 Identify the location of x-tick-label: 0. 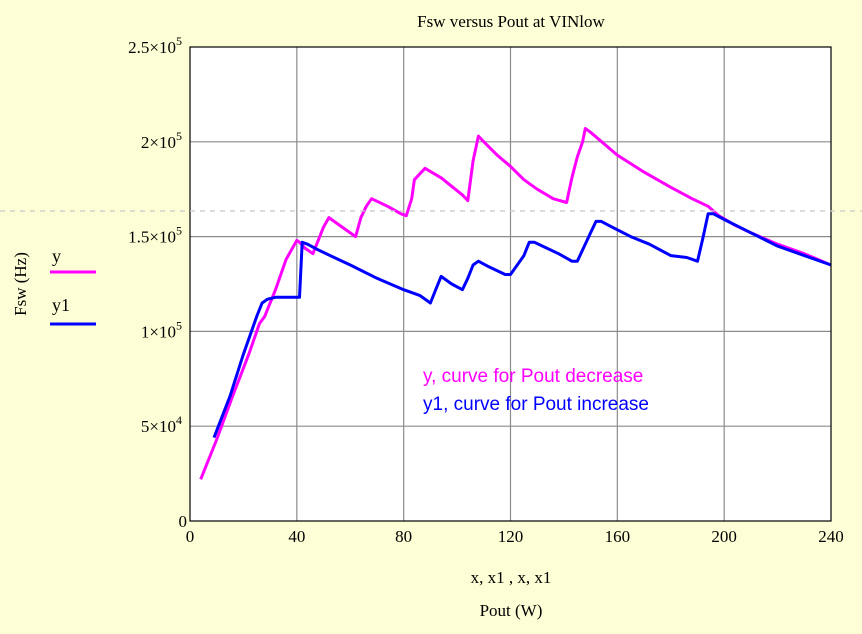
(190, 536).